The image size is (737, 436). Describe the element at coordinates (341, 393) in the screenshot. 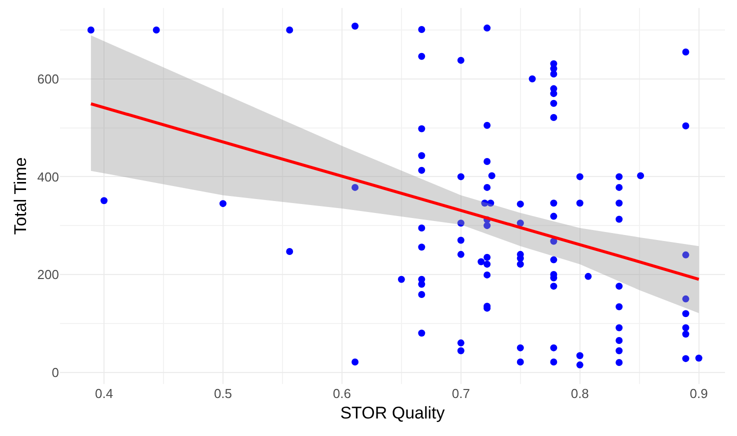

I see `x-tick-label: 0.6` at that location.